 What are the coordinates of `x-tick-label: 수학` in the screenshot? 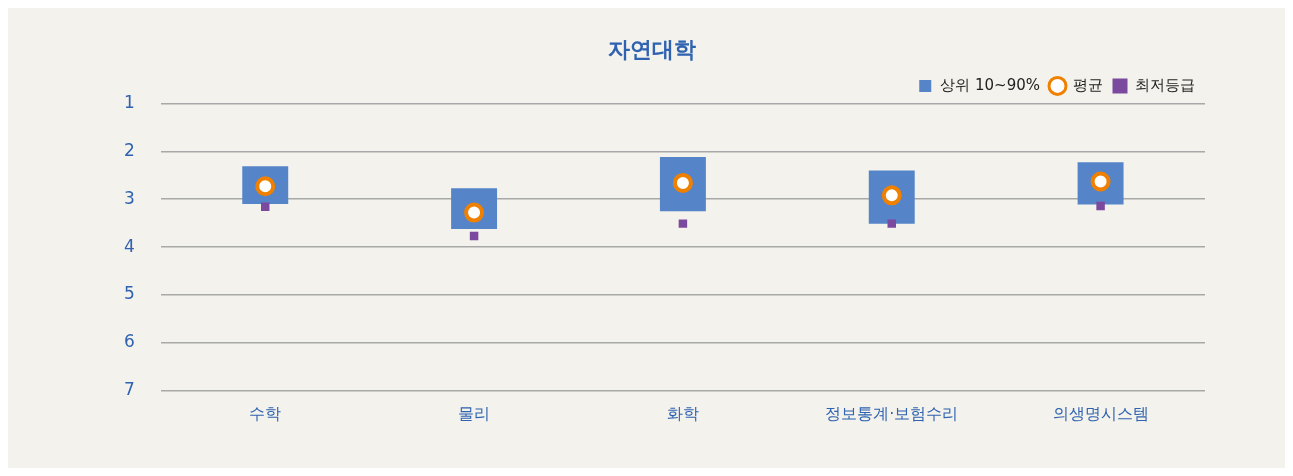 It's located at (265, 413).